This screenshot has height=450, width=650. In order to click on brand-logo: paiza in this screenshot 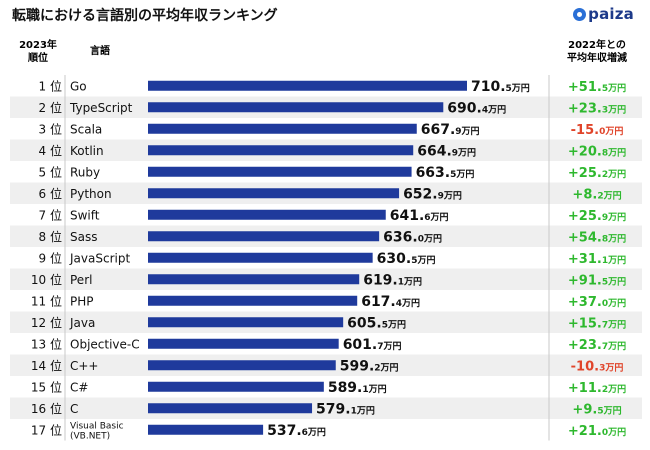, I will do `click(603, 14)`.